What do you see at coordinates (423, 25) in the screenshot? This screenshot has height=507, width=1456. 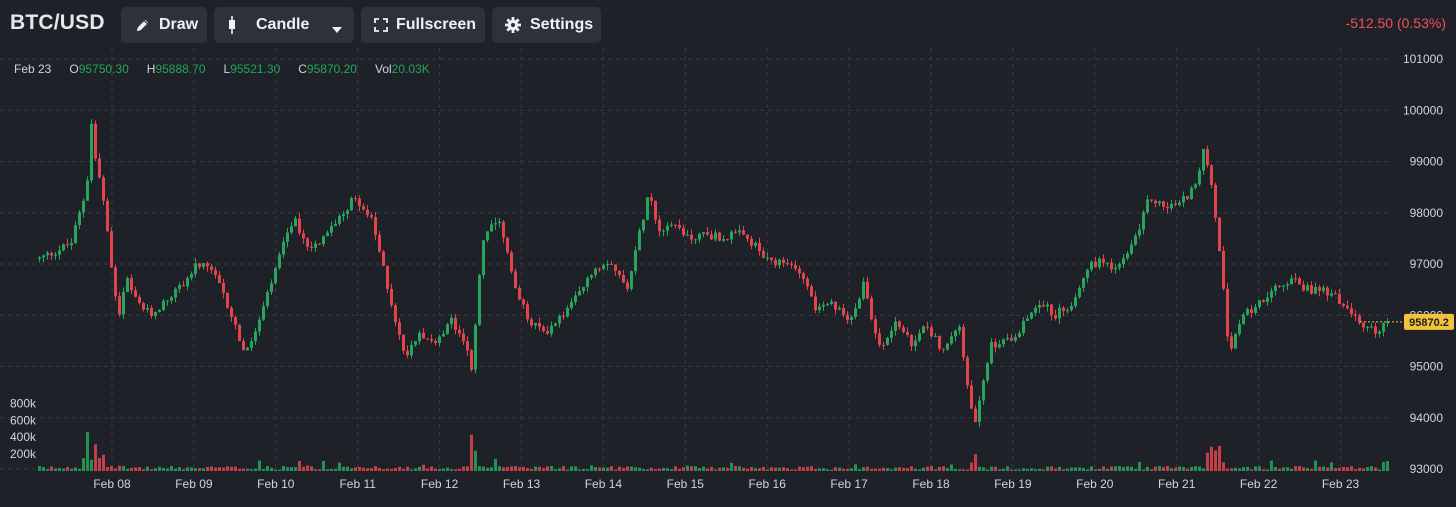 I see `fullscreen-button: Fullscreen` at bounding box center [423, 25].